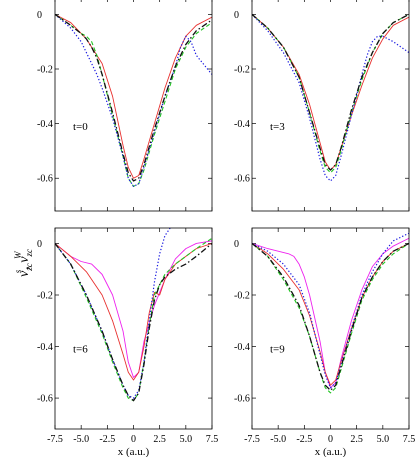 The height and width of the screenshot is (457, 416). I want to click on y-axis-title: vzcs, vzcW, so click(23, 263).